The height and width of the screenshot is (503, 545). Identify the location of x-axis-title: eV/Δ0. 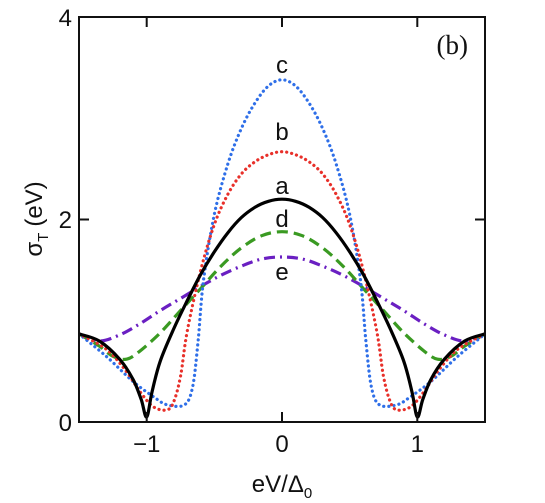
(282, 486).